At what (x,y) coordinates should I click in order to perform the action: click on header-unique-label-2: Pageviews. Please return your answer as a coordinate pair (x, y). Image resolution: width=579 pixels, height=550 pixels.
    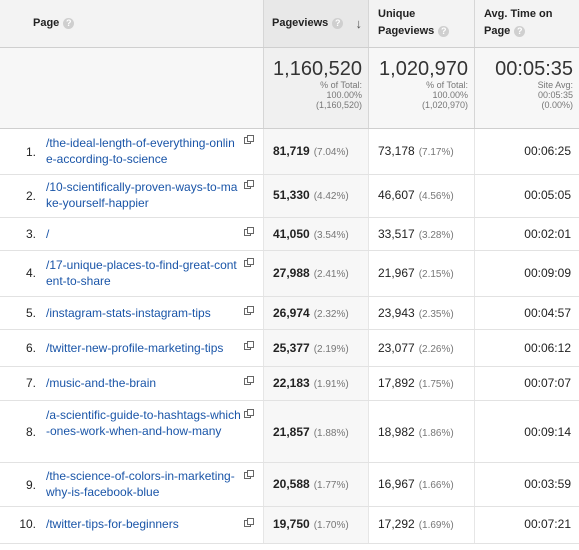
    Looking at the image, I should click on (406, 31).